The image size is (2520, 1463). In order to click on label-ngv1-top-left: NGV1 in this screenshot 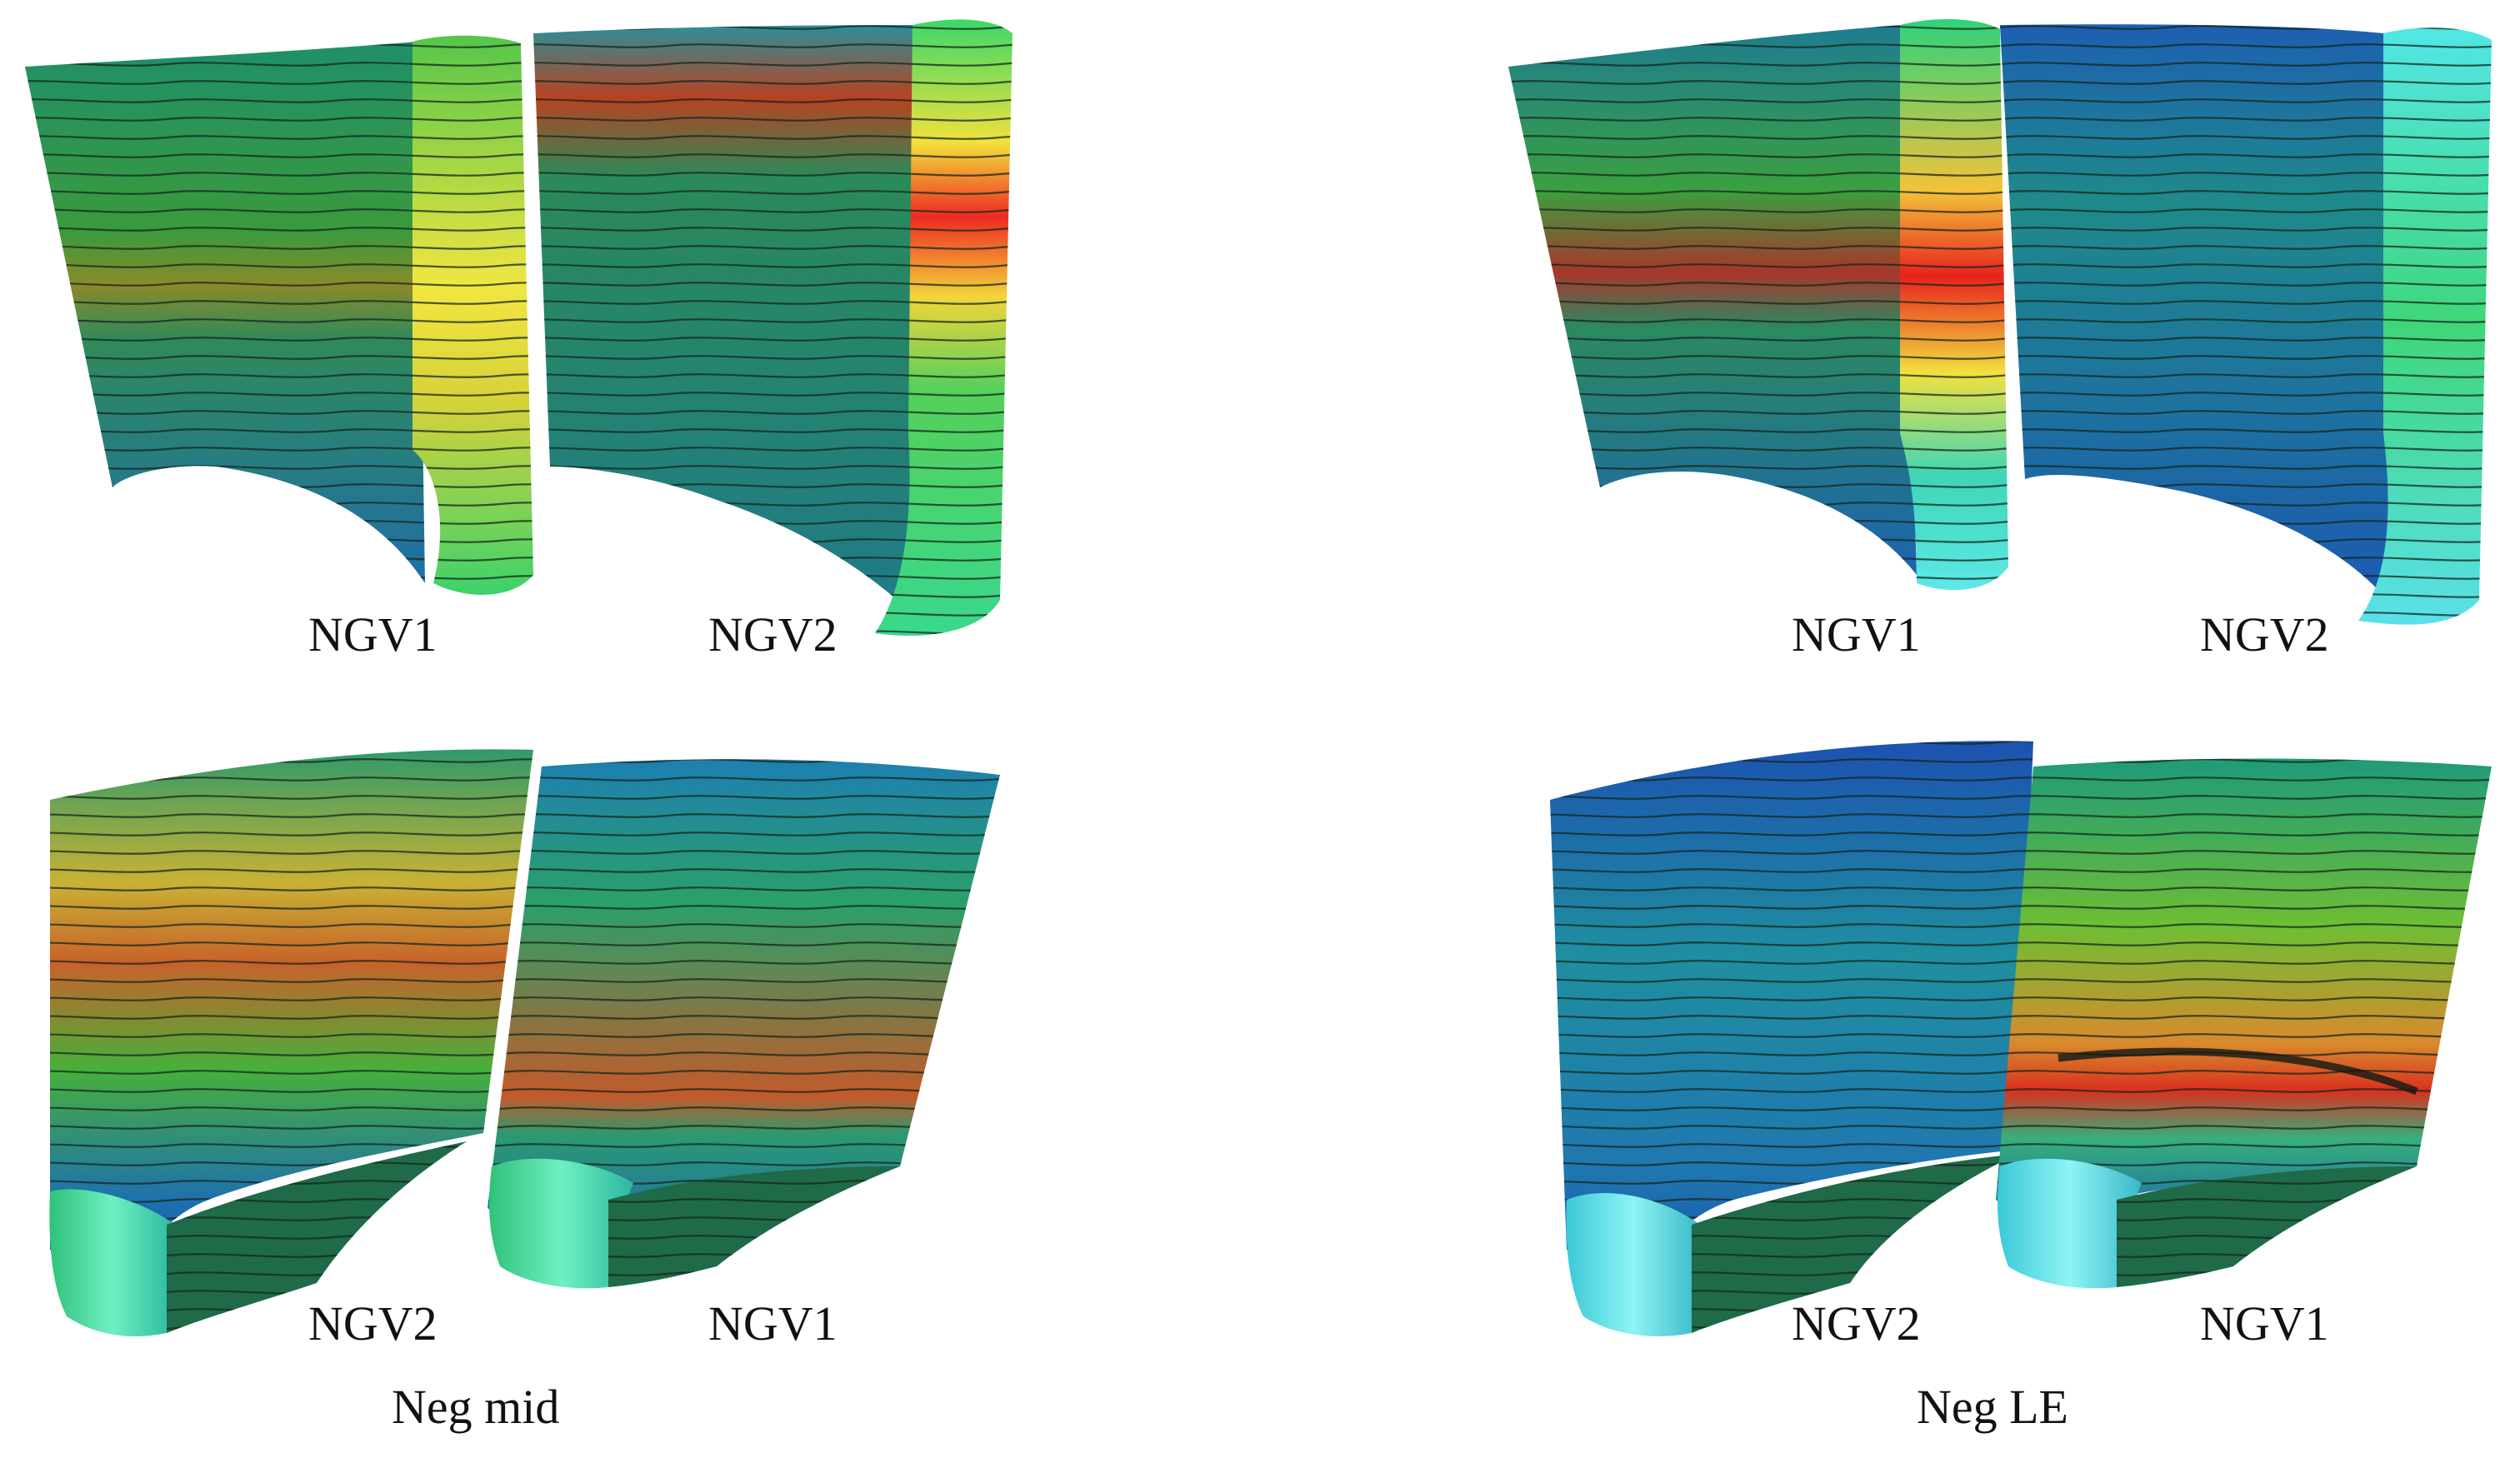, I will do `click(373, 634)`.